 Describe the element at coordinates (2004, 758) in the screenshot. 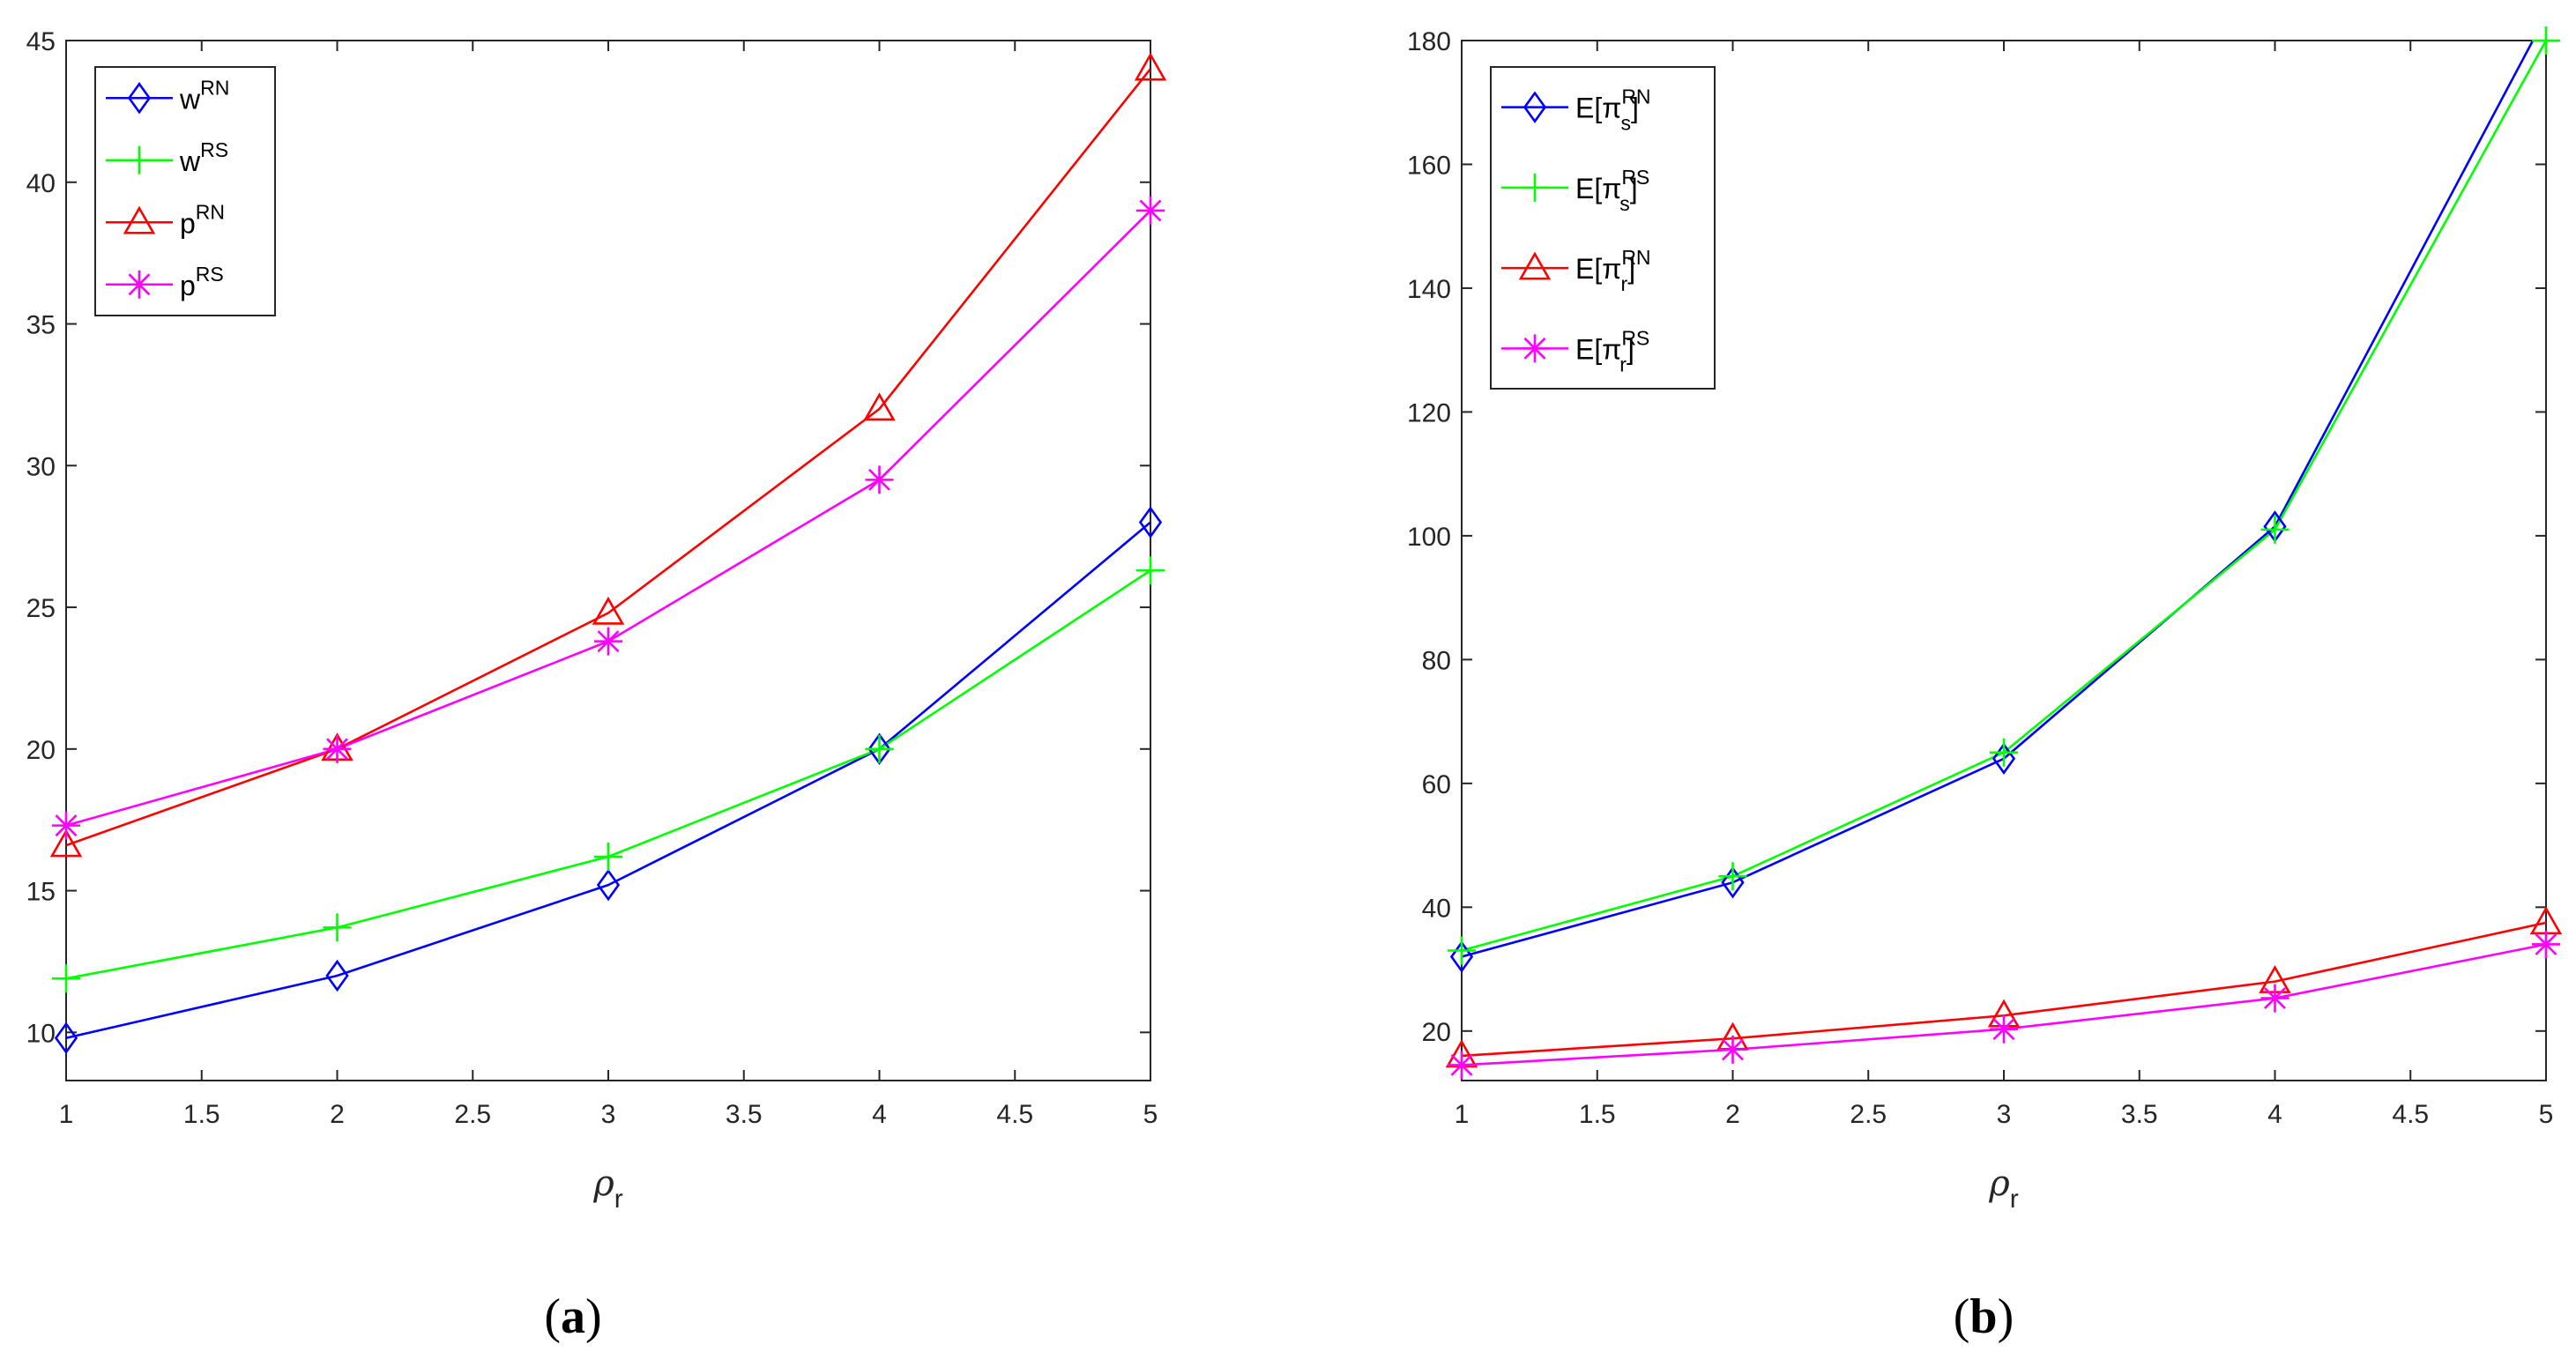

I see `panel-b-point-E[πsRN]-2` at that location.